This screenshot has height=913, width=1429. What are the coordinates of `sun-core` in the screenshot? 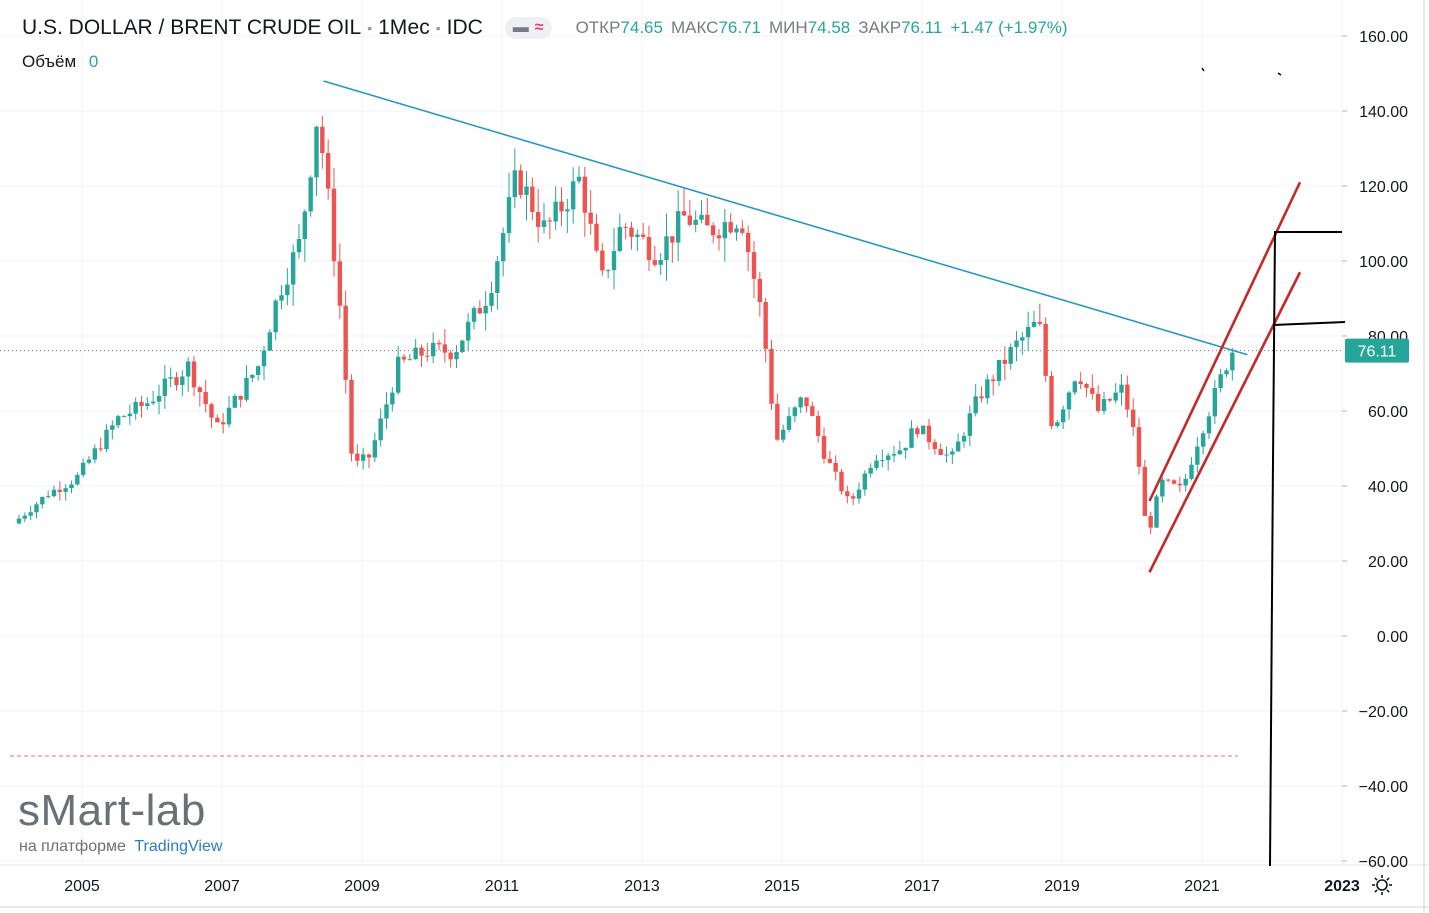 It's located at (1382, 885).